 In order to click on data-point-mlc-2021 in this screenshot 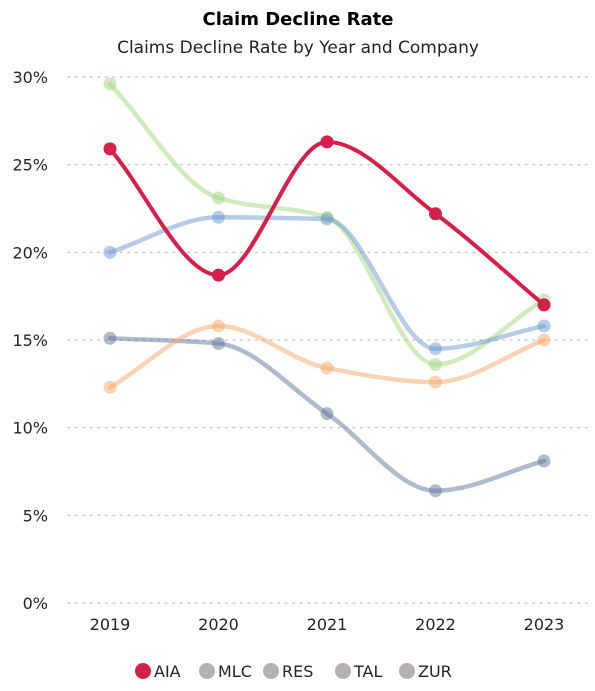, I will do `click(327, 414)`.